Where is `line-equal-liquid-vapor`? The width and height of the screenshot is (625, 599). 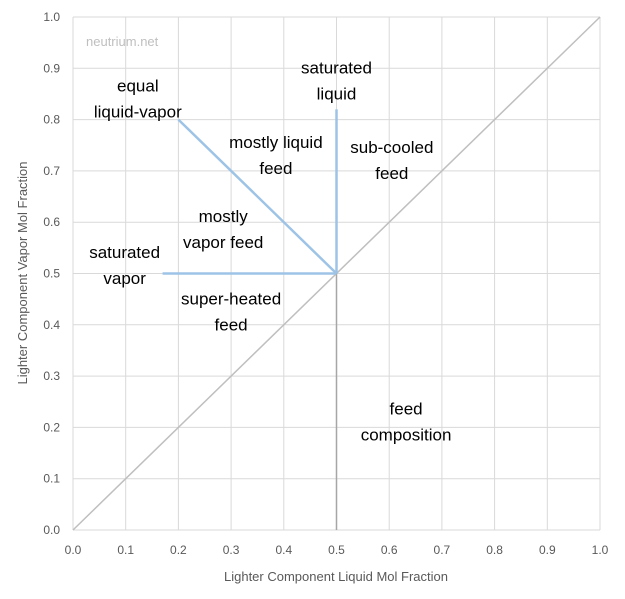 line-equal-liquid-vapor is located at coordinates (257, 196).